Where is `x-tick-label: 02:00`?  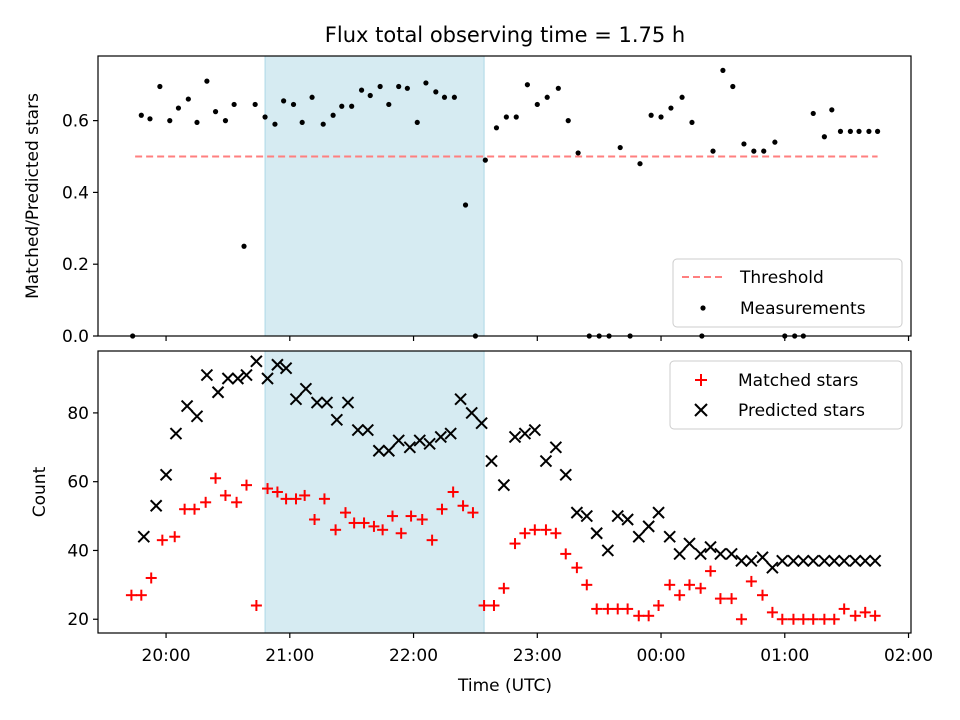 x-tick-label: 02:00 is located at coordinates (908, 656).